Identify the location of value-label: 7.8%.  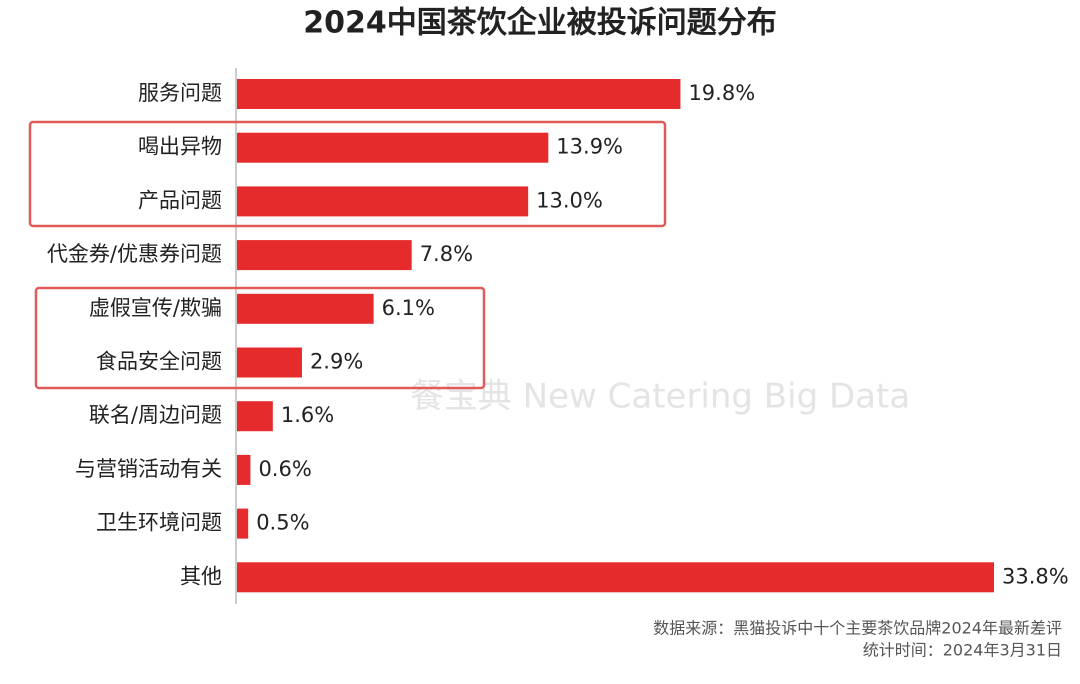
(446, 254).